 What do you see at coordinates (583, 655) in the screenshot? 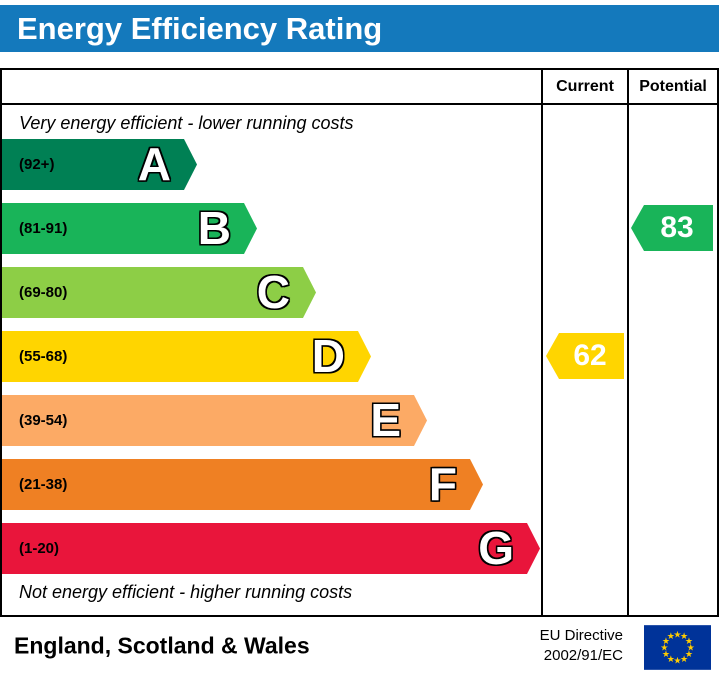
I see `eu-directive-line2: 2002/91/EC` at bounding box center [583, 655].